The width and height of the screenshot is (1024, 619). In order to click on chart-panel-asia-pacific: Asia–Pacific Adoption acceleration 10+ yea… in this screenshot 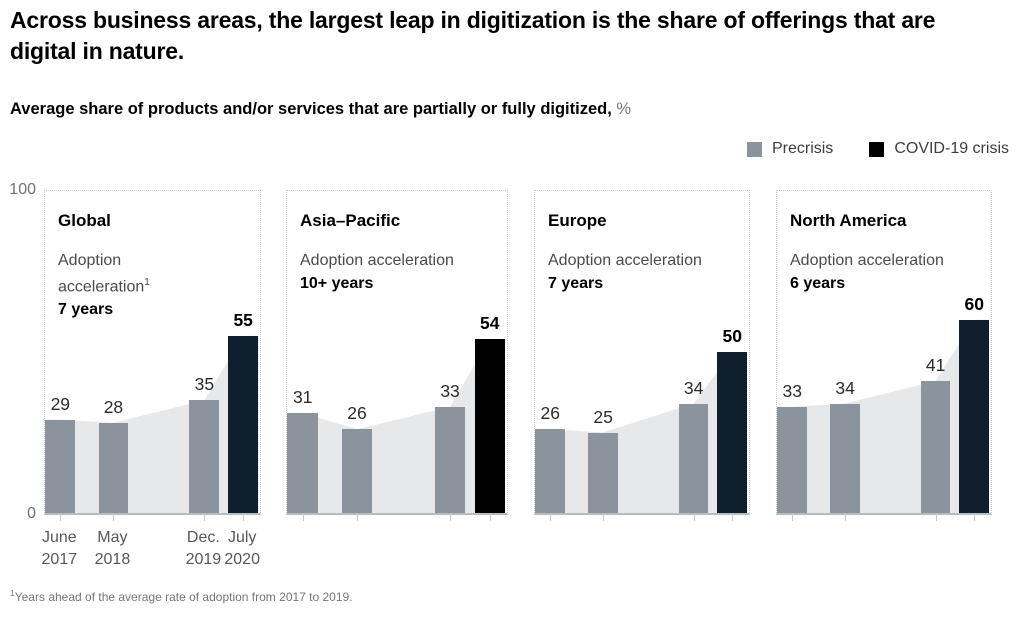, I will do `click(397, 355)`.